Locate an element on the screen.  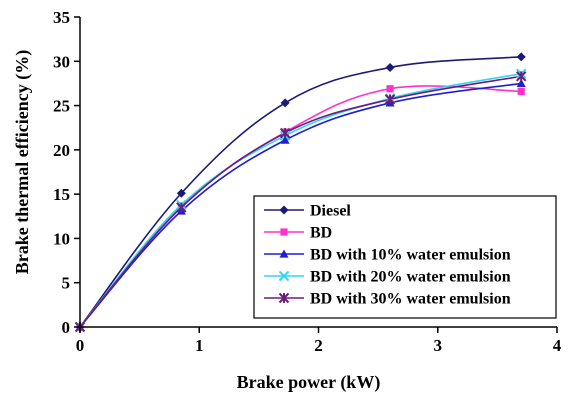
x-tick-label: 0 is located at coordinates (80, 345).